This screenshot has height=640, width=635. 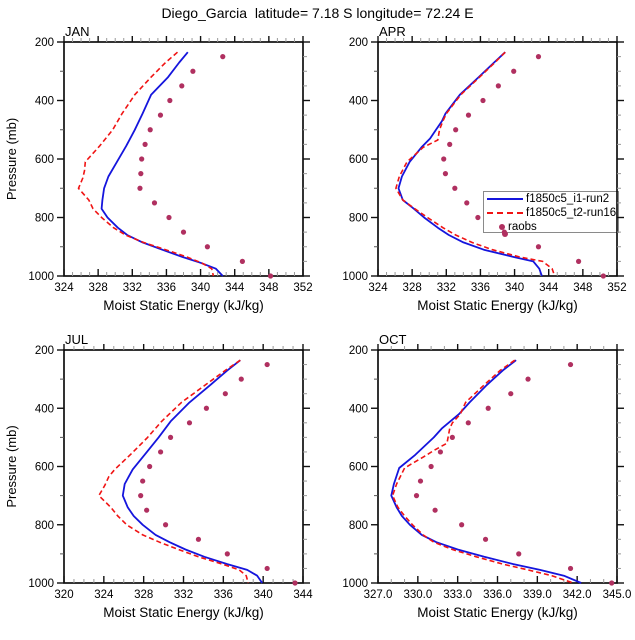 I want to click on legend-label: f1850c5_i1-run2, so click(x=568, y=199).